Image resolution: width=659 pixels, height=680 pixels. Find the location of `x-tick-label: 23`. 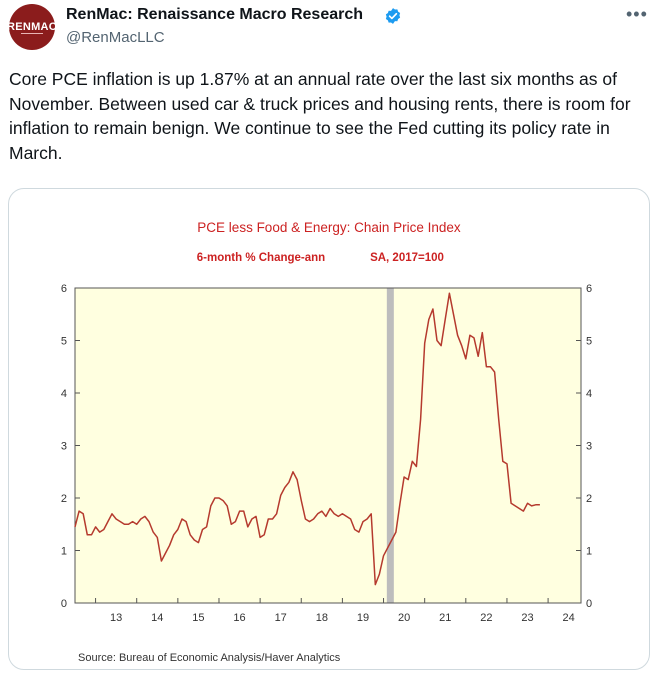

x-tick-label: 23 is located at coordinates (527, 618).